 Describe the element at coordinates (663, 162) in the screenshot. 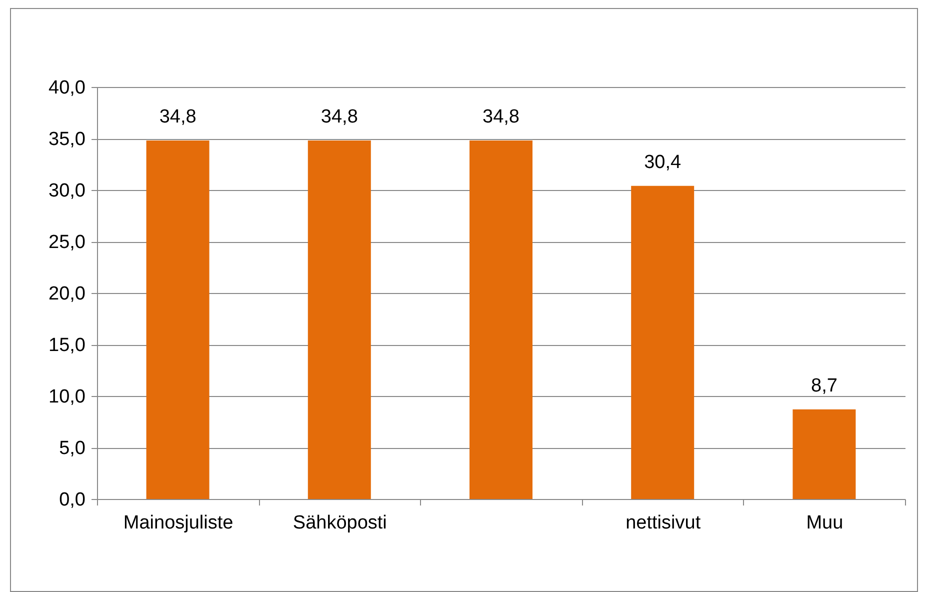

I see `data-label: 30,4` at that location.